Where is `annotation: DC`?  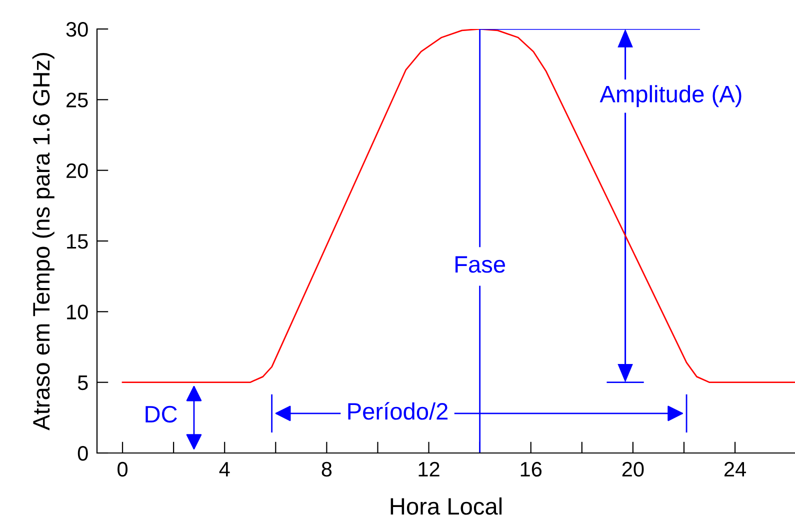
annotation: DC is located at coordinates (161, 414).